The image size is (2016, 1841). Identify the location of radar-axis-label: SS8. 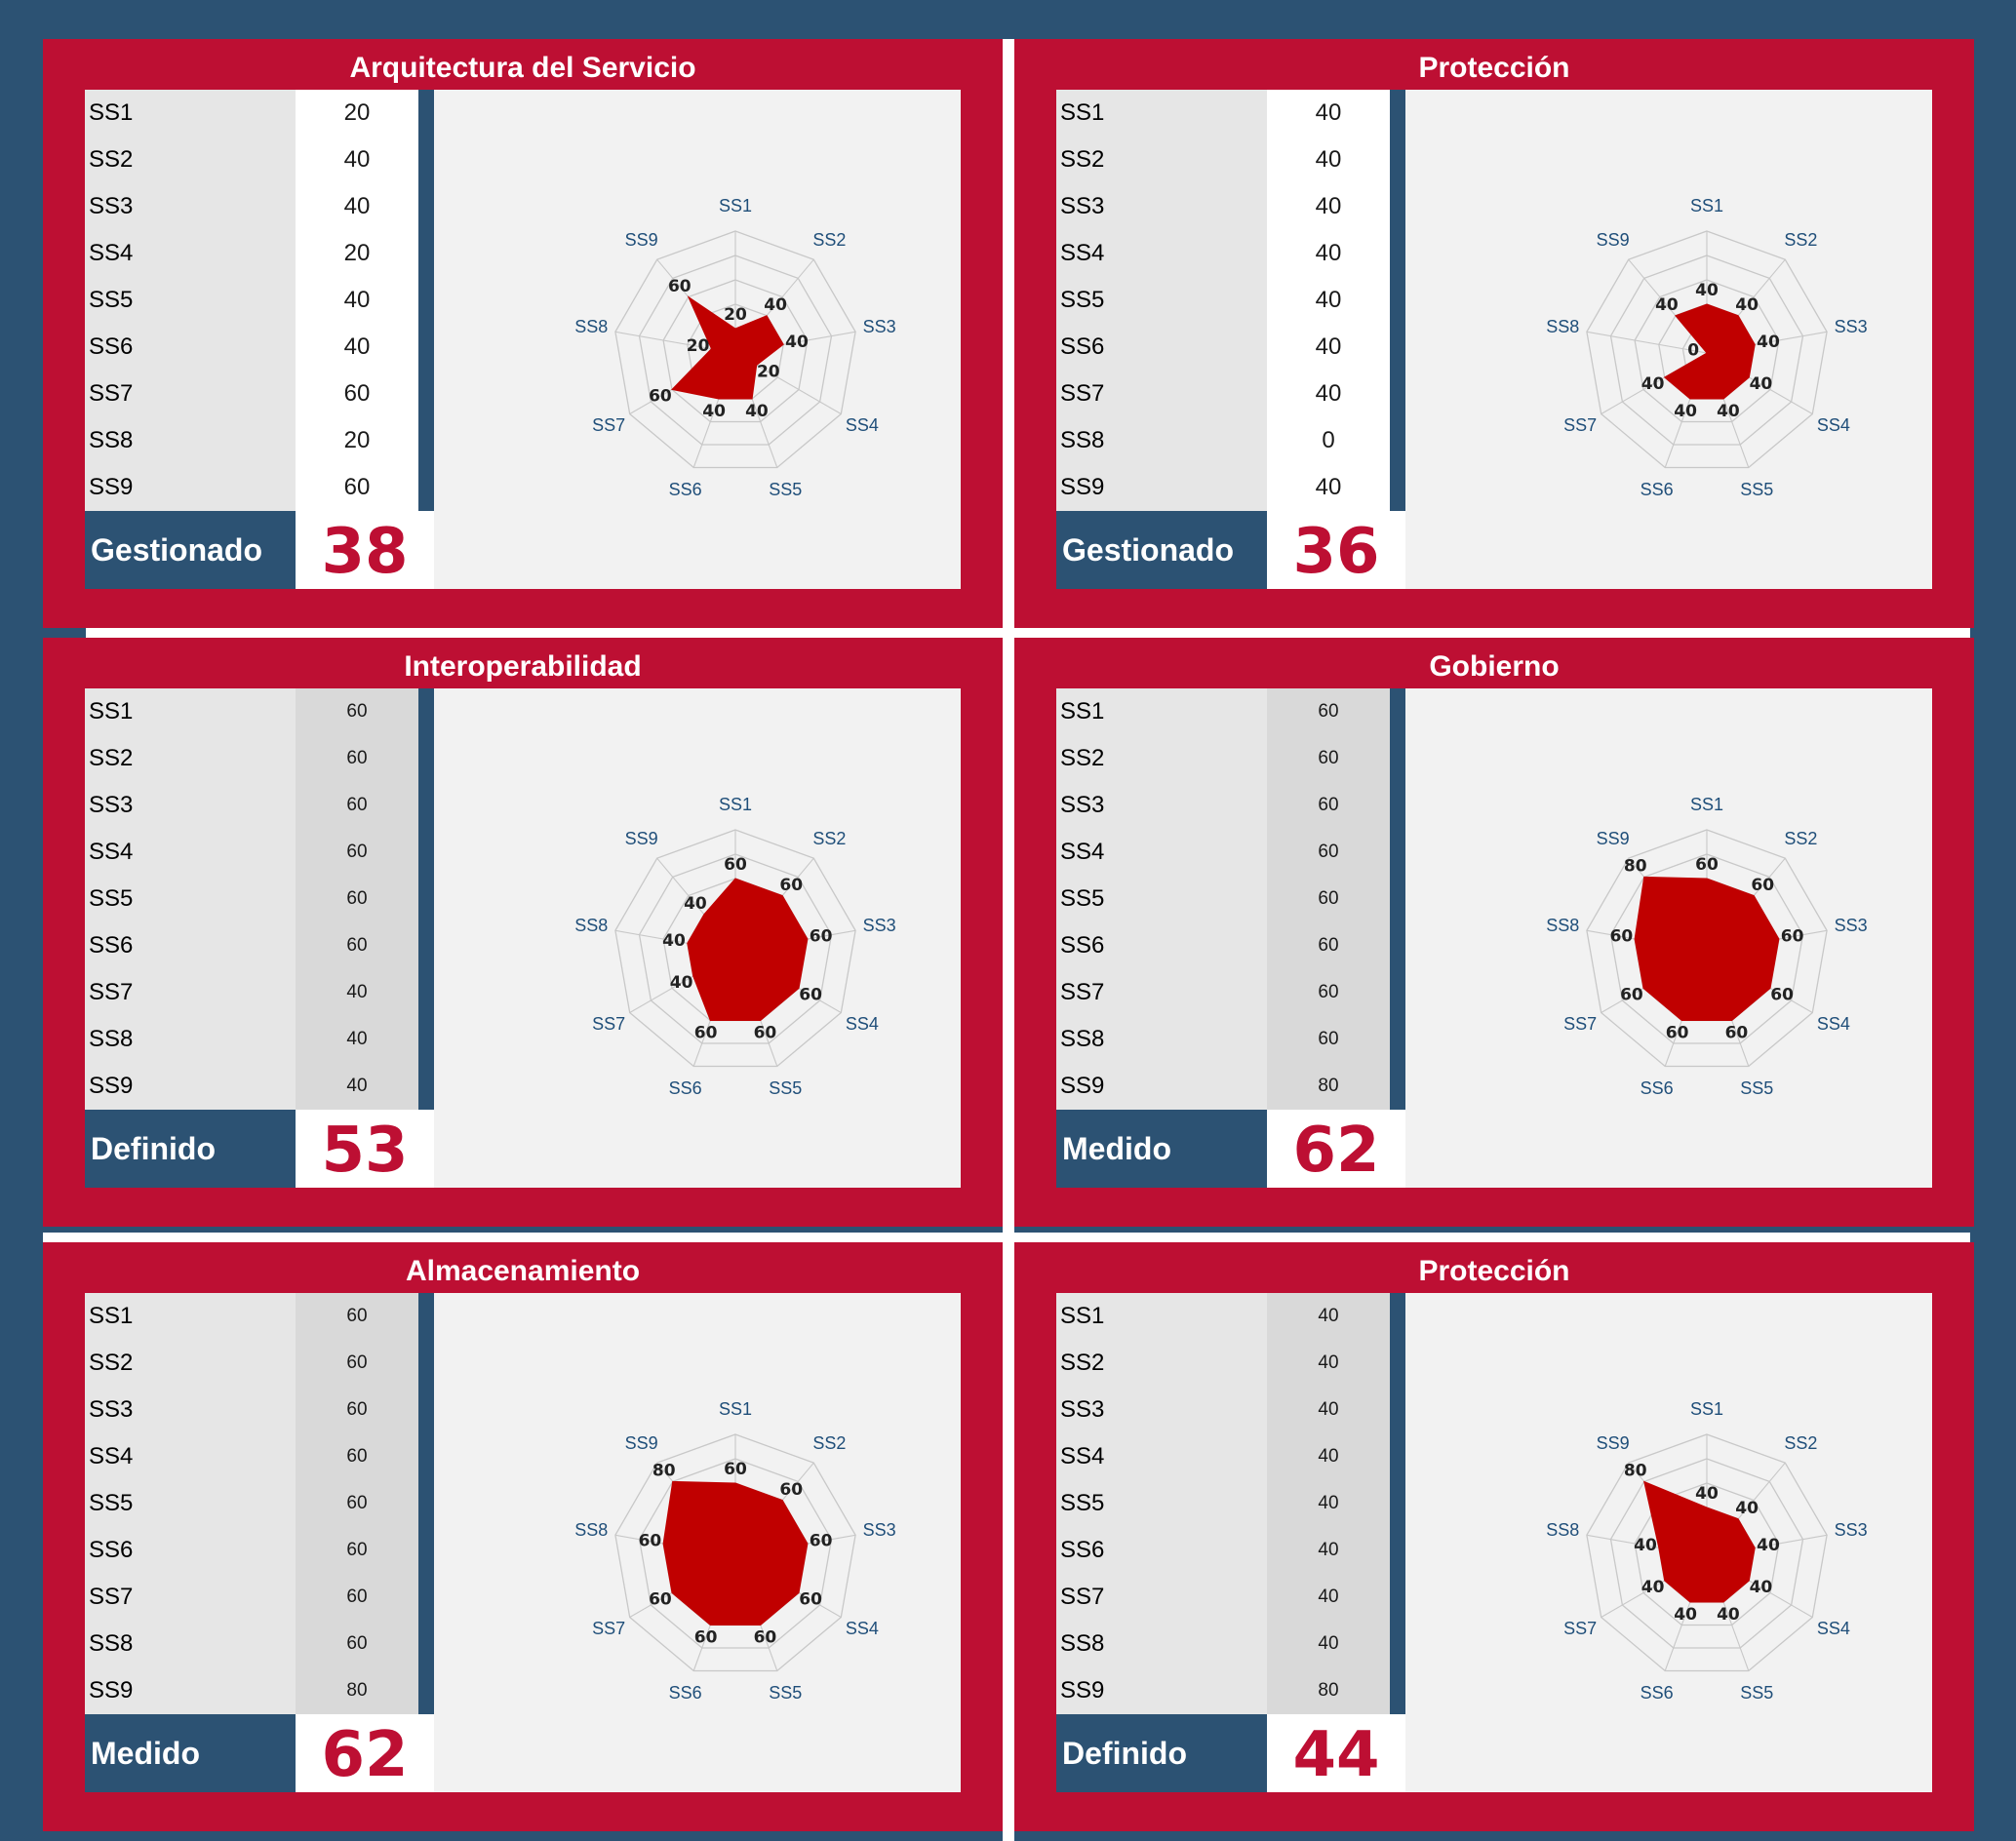
(1562, 326).